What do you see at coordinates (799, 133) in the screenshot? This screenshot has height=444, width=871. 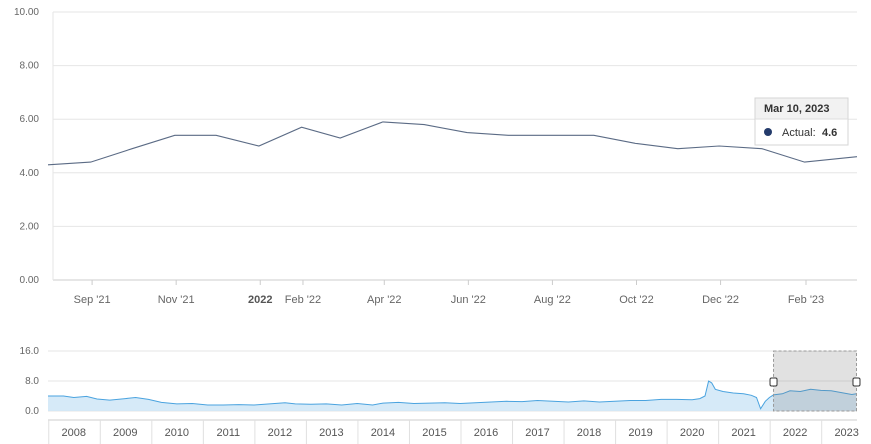 I see `tooltip-series-label: Actual:` at bounding box center [799, 133].